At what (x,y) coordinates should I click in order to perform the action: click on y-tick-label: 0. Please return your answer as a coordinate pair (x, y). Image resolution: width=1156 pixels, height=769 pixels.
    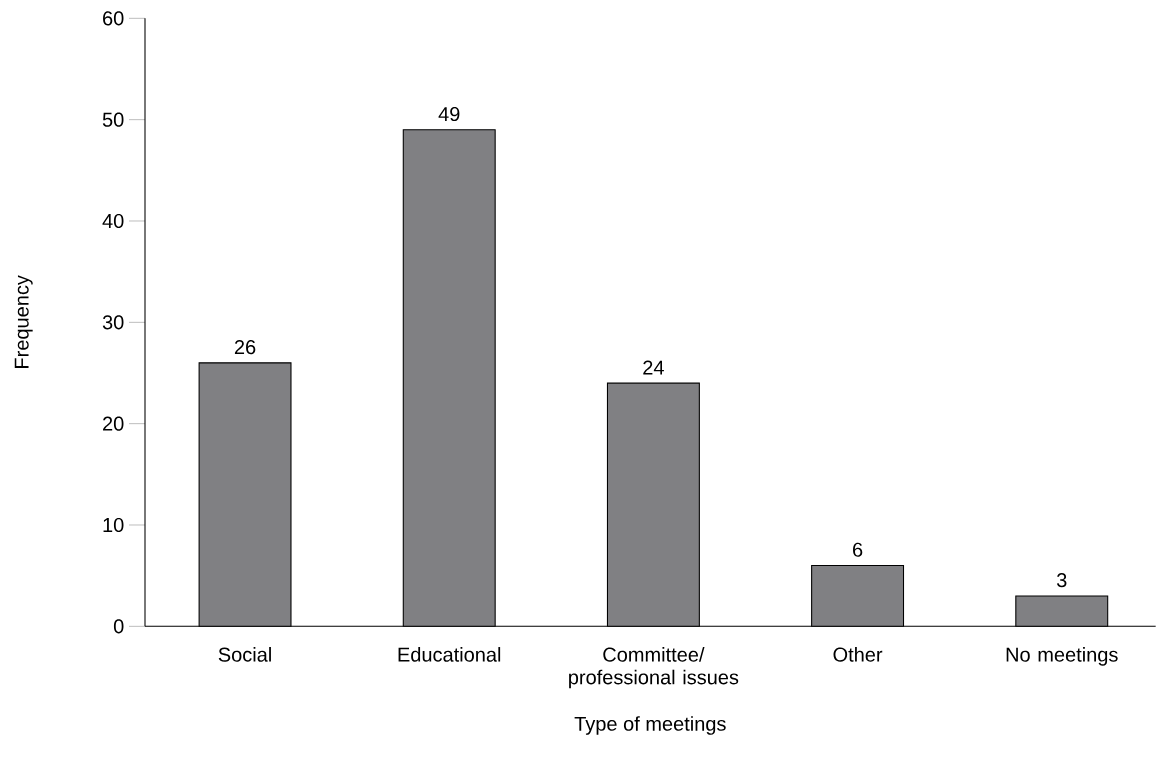
    Looking at the image, I should click on (118, 626).